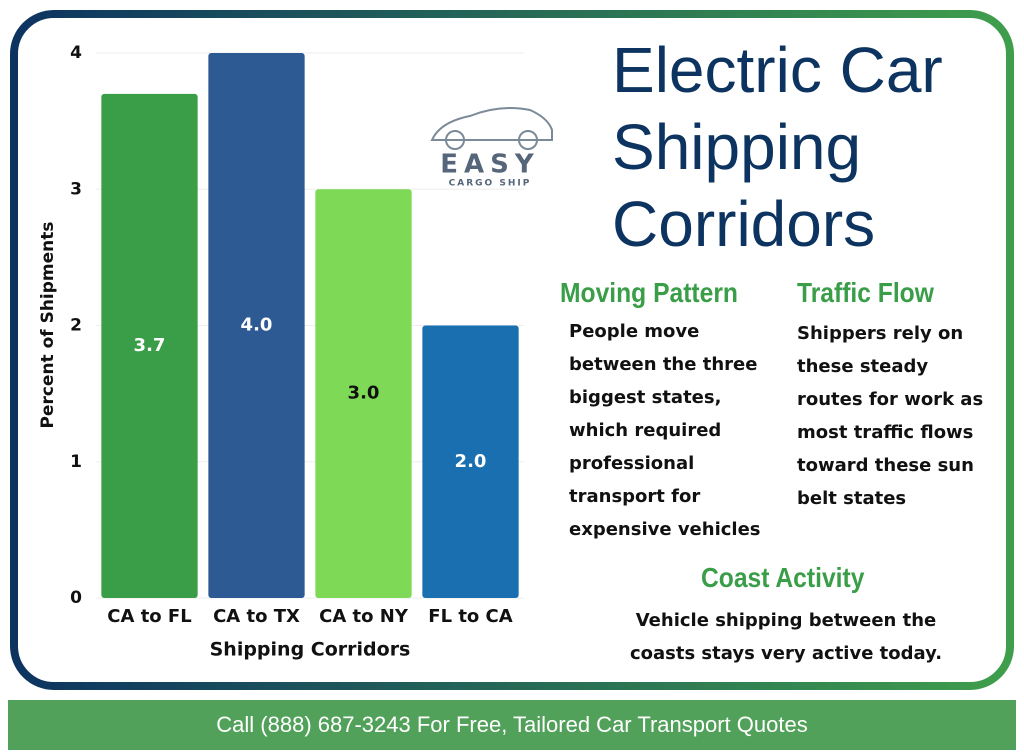 This screenshot has width=1024, height=754. Describe the element at coordinates (48, 324) in the screenshot. I see `y-axis-label: Percent of Shipments` at that location.